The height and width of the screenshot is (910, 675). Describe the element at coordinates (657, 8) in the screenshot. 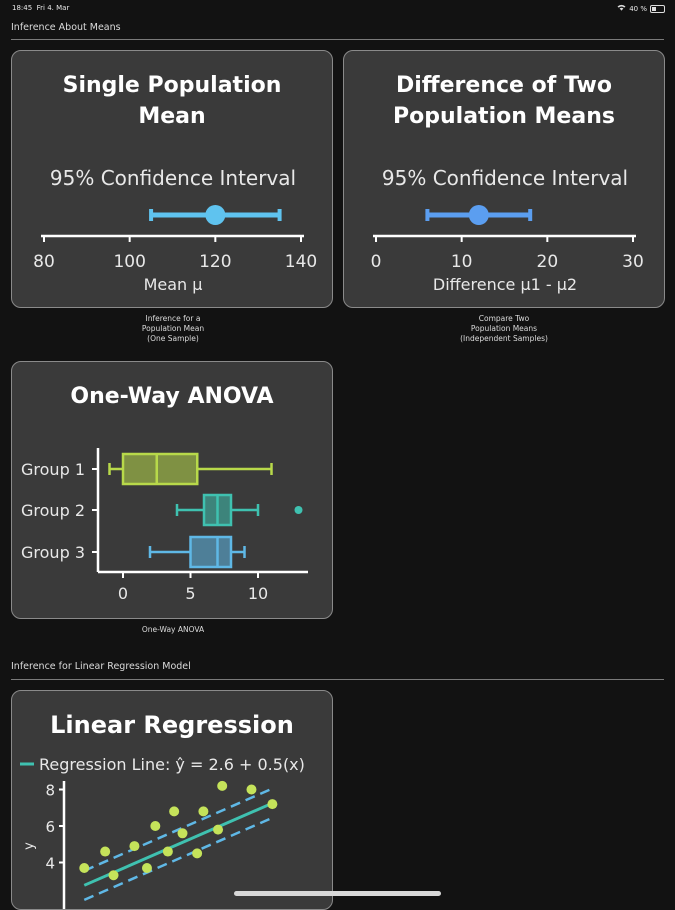

I see `battery-icon` at that location.